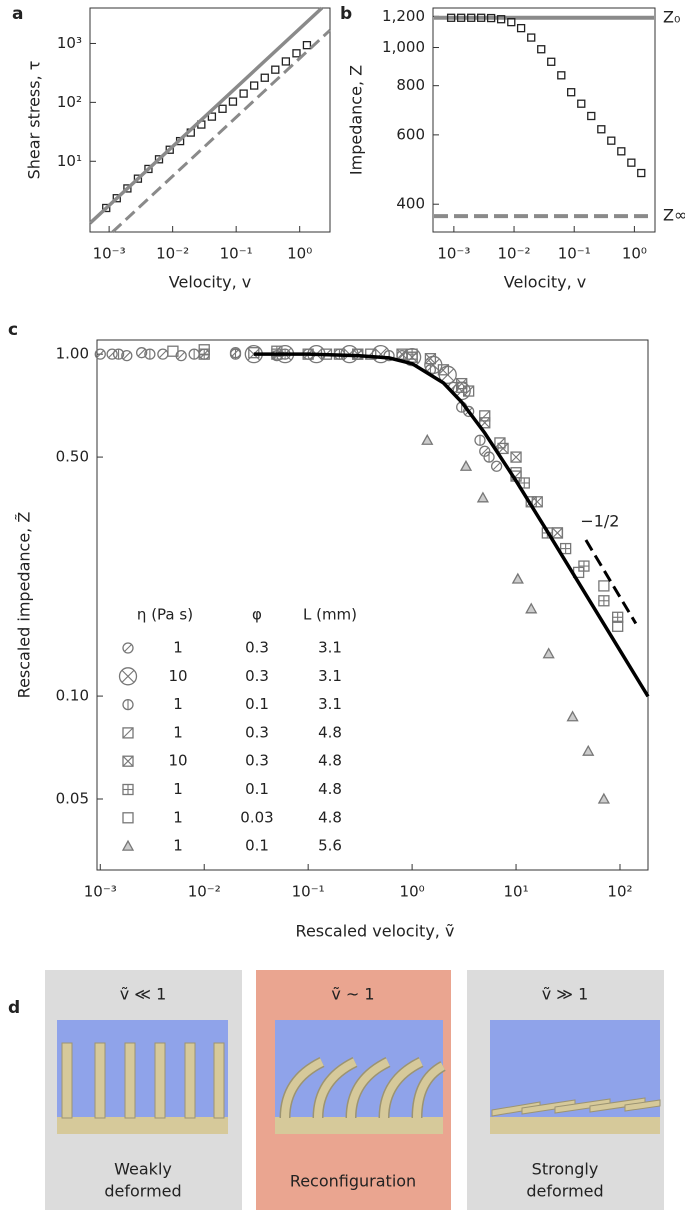  I want to click on panel-letter: b, so click(346, 14).